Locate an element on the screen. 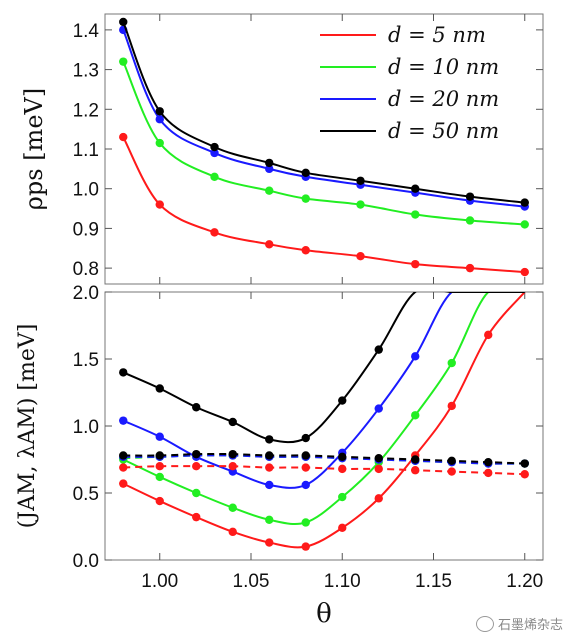 The image size is (571, 639). y-axis-label: (JAM, λAM) [meV] is located at coordinates (27, 426).